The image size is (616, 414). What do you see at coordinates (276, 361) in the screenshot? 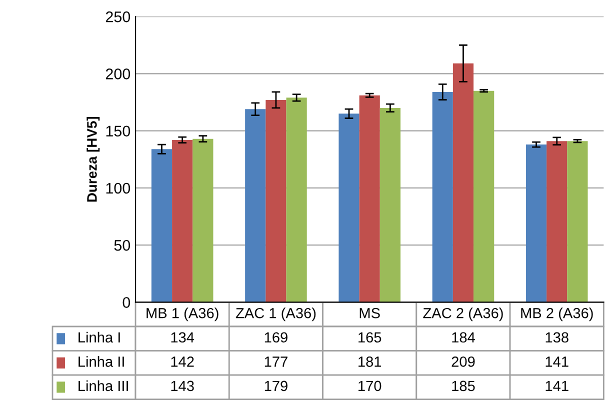
I see `data-label: 177` at bounding box center [276, 361].